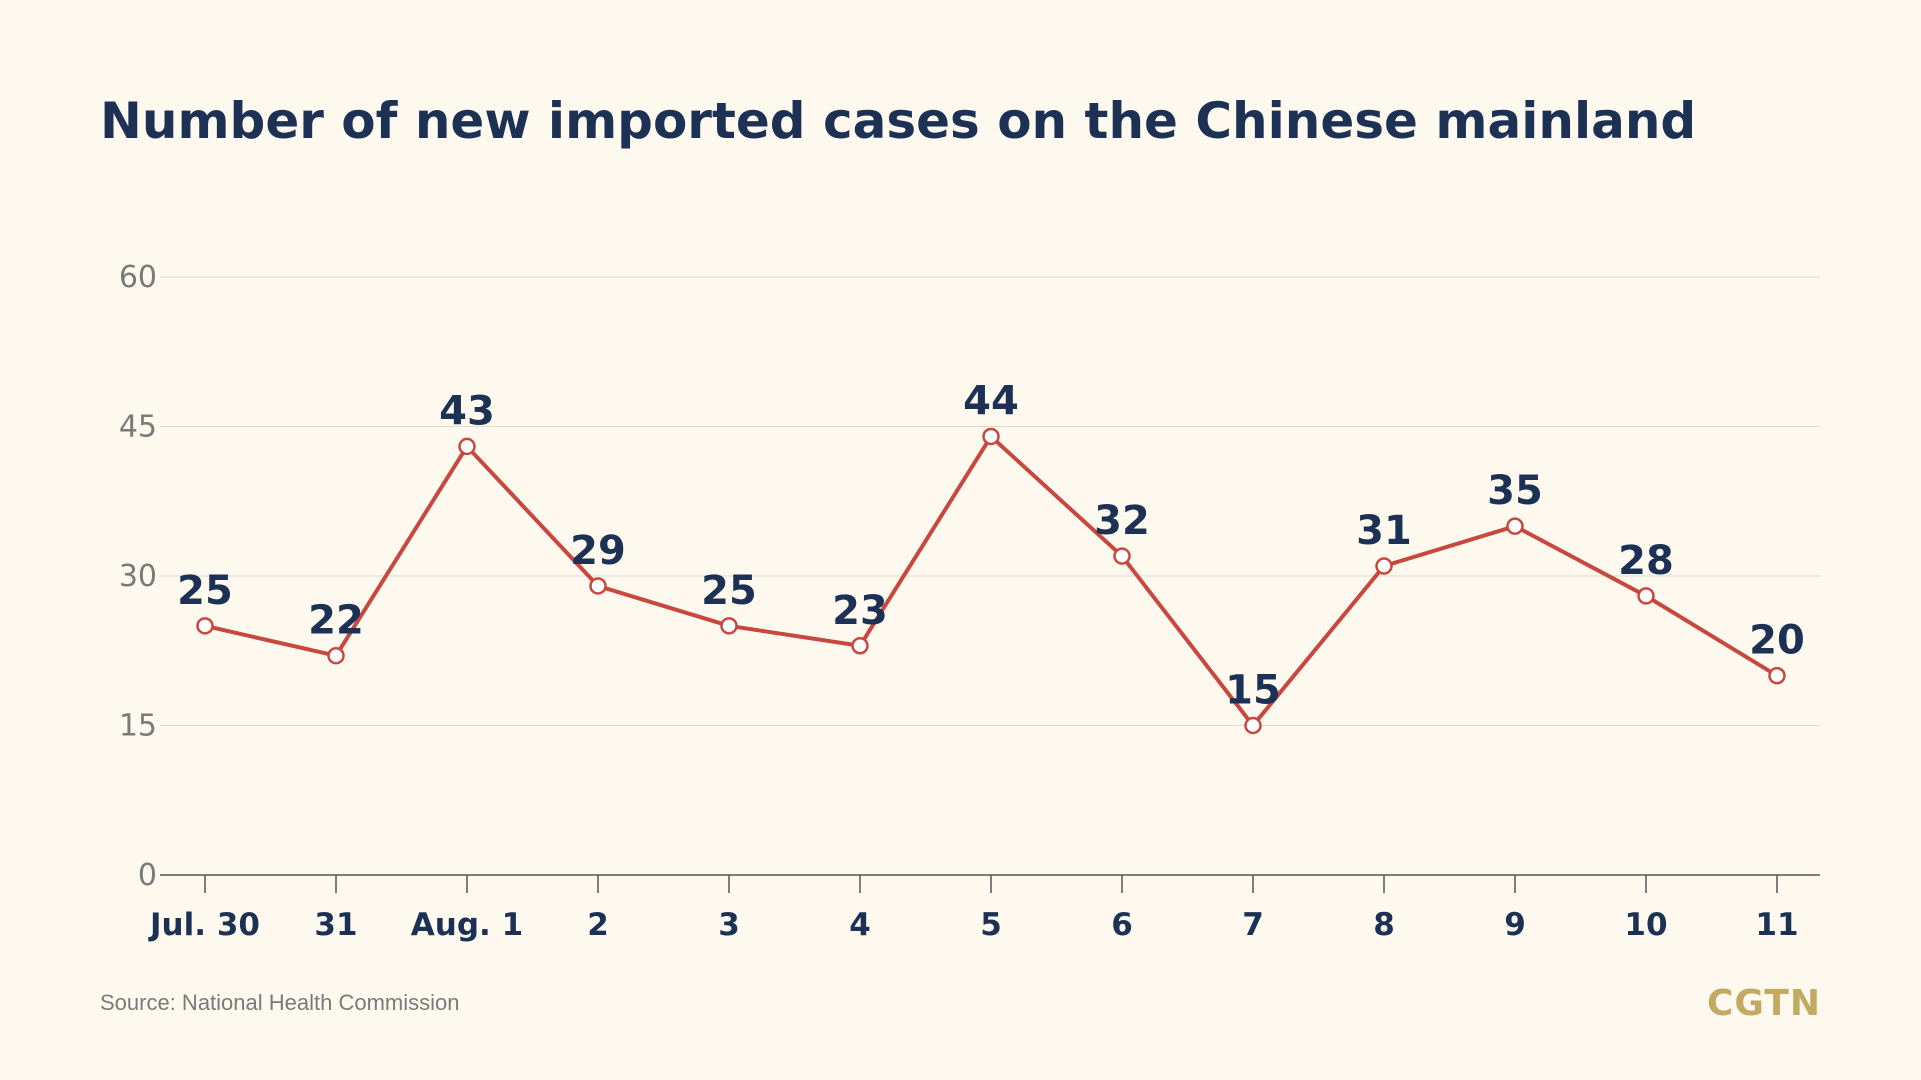  I want to click on x-tick-label: 3, so click(729, 925).